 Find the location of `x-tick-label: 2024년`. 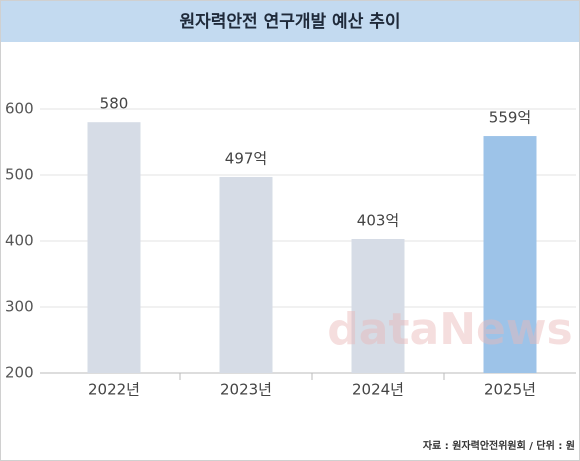

x-tick-label: 2024년 is located at coordinates (378, 390).